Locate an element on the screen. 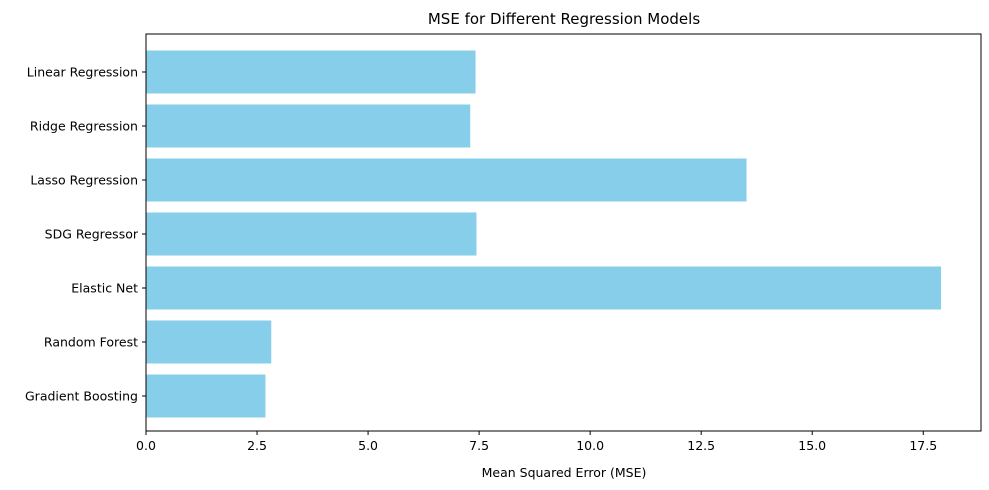 The image size is (989, 490). y-tick-label: Gradient Boosting is located at coordinates (81, 396).